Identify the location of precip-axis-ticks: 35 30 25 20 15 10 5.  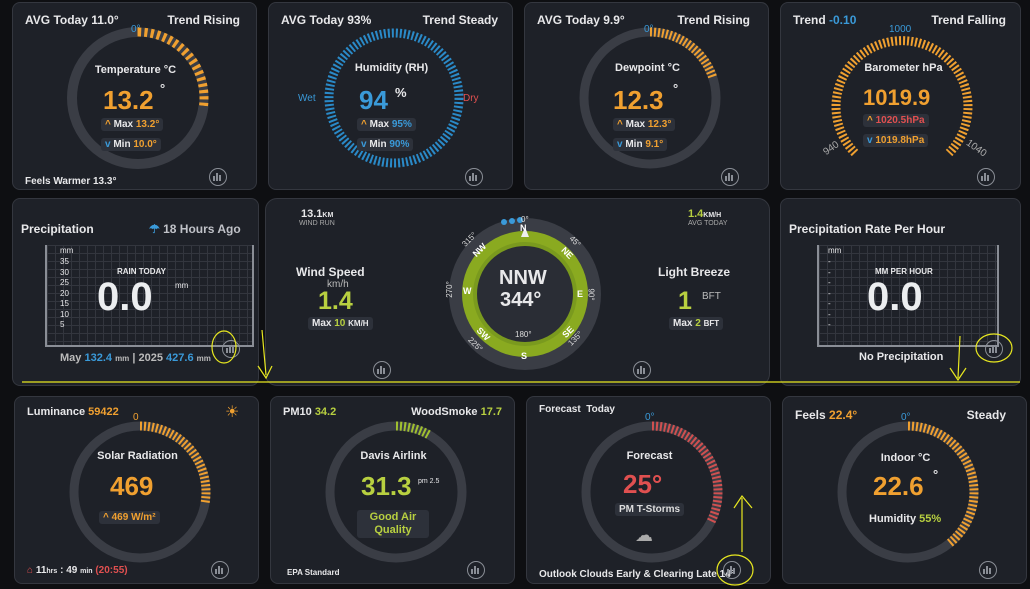
(64, 293).